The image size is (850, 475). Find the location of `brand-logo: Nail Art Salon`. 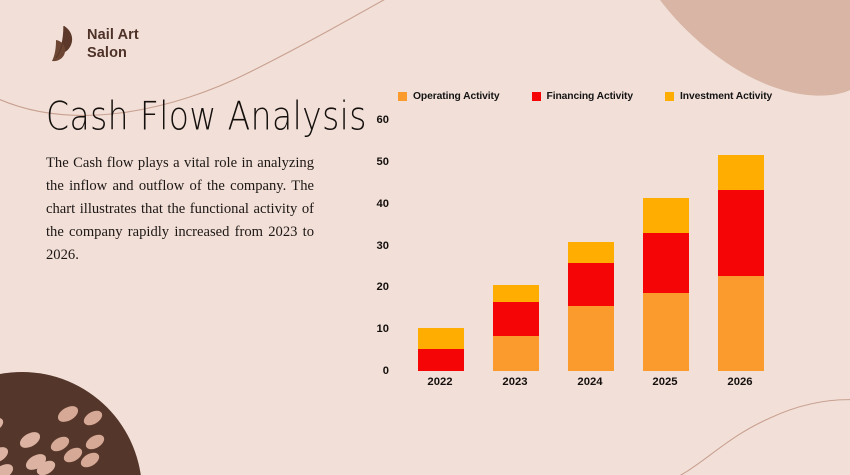

brand-logo: Nail Art Salon is located at coordinates (91, 45).